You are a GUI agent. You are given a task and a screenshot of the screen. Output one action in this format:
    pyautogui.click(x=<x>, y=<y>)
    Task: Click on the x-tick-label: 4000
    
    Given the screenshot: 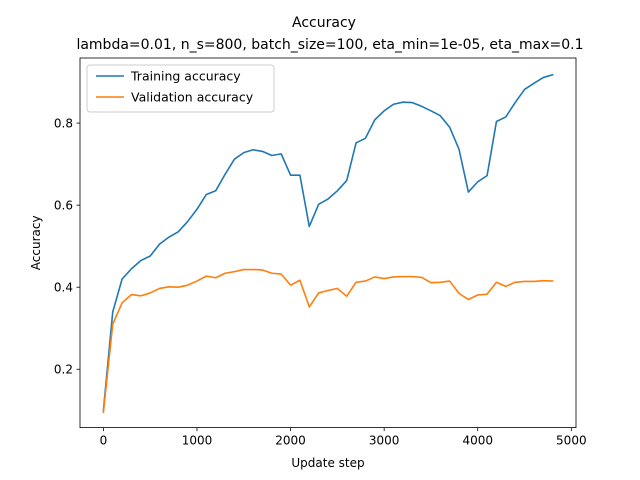 What is the action you would take?
    pyautogui.click(x=477, y=441)
    